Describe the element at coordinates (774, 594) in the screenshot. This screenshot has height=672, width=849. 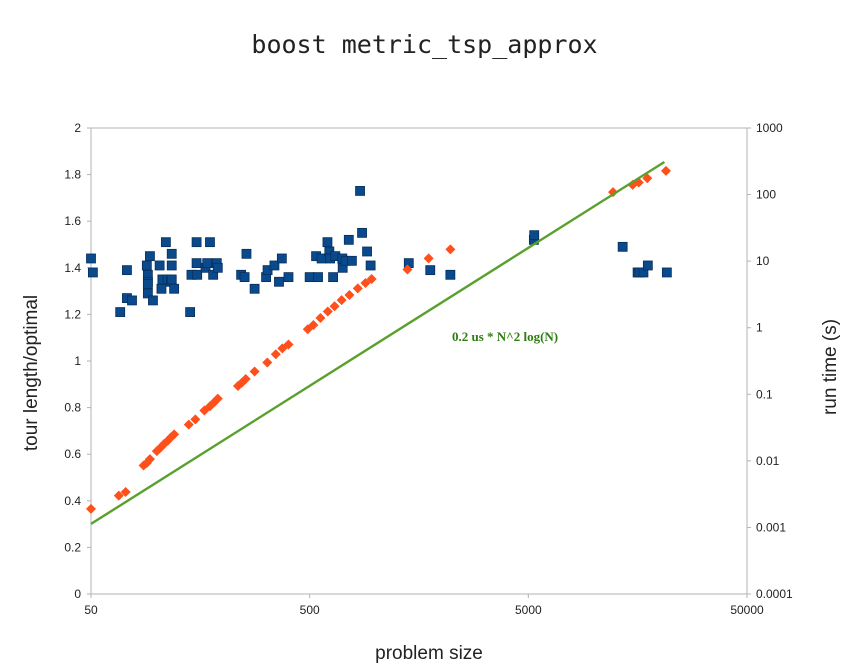
I see `y2-tick-label: 0.0001` at that location.